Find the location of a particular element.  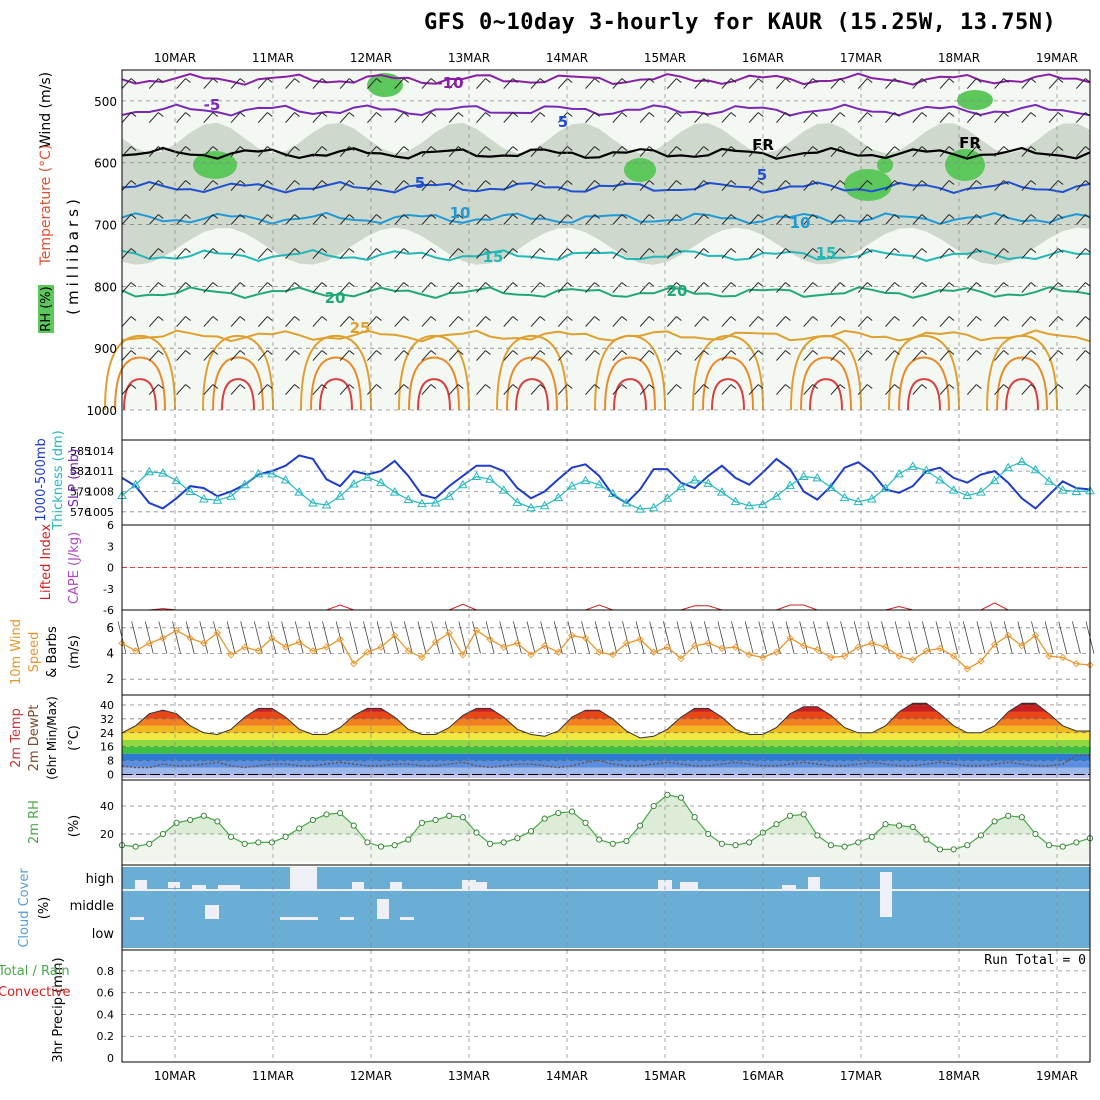

bottom-date-label: 17MAR is located at coordinates (861, 1076).